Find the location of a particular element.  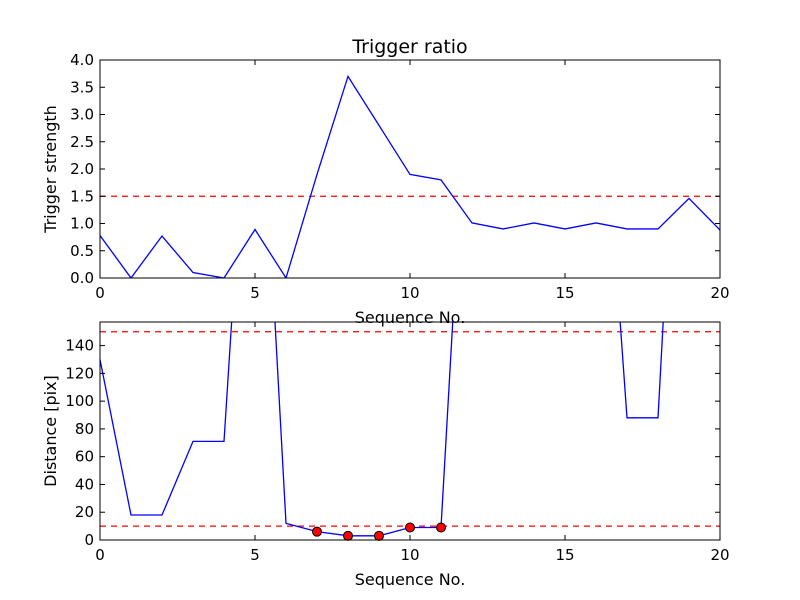

trigger-x-tick-label: 20 is located at coordinates (719, 293).